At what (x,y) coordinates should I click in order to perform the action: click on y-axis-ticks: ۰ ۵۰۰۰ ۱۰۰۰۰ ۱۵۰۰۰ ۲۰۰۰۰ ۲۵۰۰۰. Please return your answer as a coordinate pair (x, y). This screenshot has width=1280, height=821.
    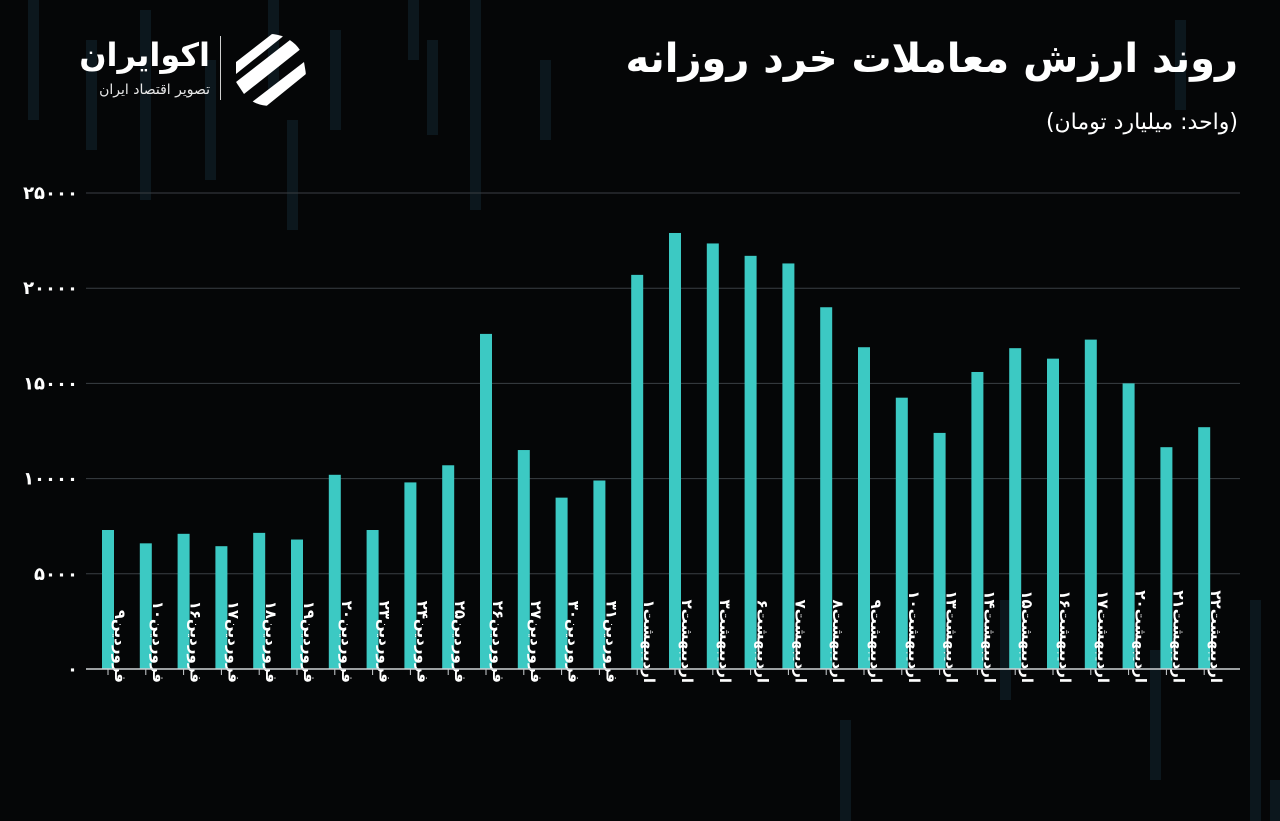
    Looking at the image, I should click on (50, 431).